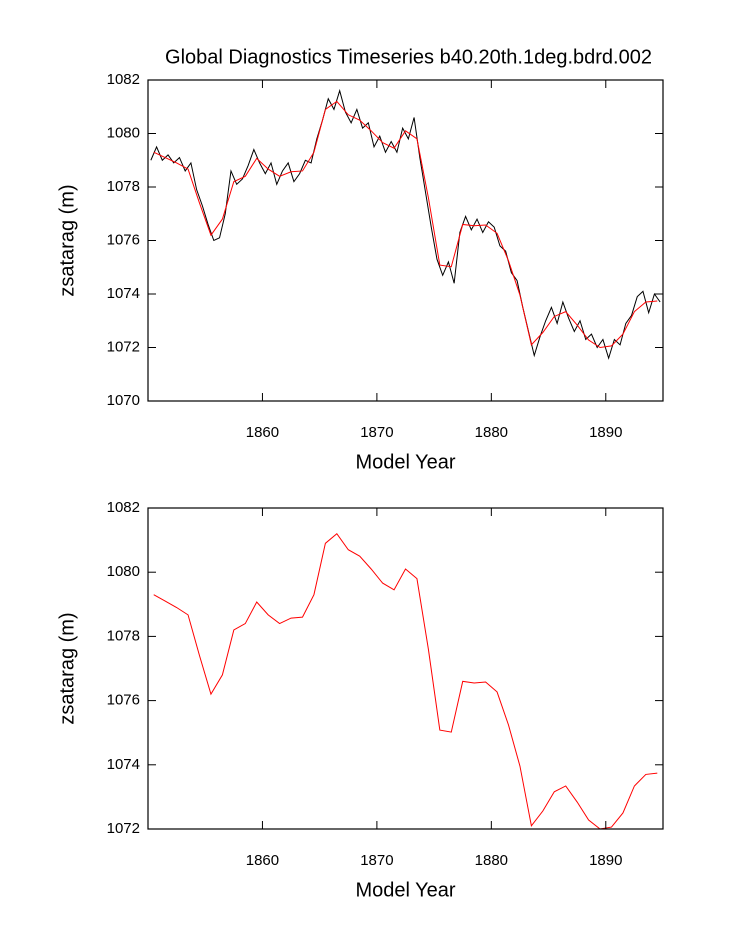 The width and height of the screenshot is (733, 945). What do you see at coordinates (123, 400) in the screenshot?
I see `y-tick-label: 1070` at bounding box center [123, 400].